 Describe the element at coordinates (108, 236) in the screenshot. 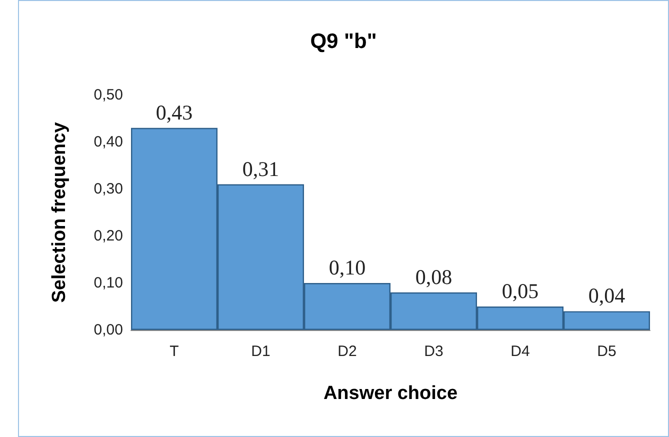

I see `y-tick-label: 0,20` at that location.